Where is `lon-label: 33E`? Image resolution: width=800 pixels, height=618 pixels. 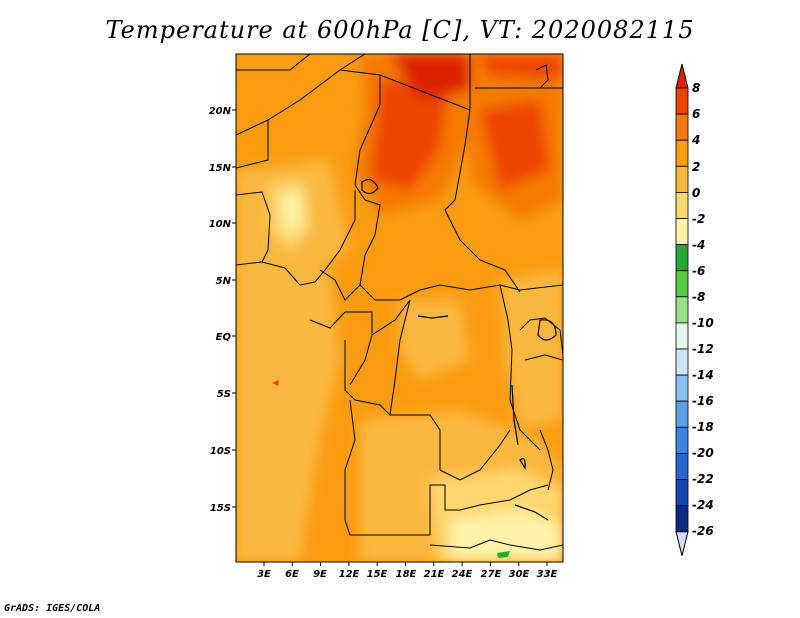
lon-label: 33E is located at coordinates (547, 574).